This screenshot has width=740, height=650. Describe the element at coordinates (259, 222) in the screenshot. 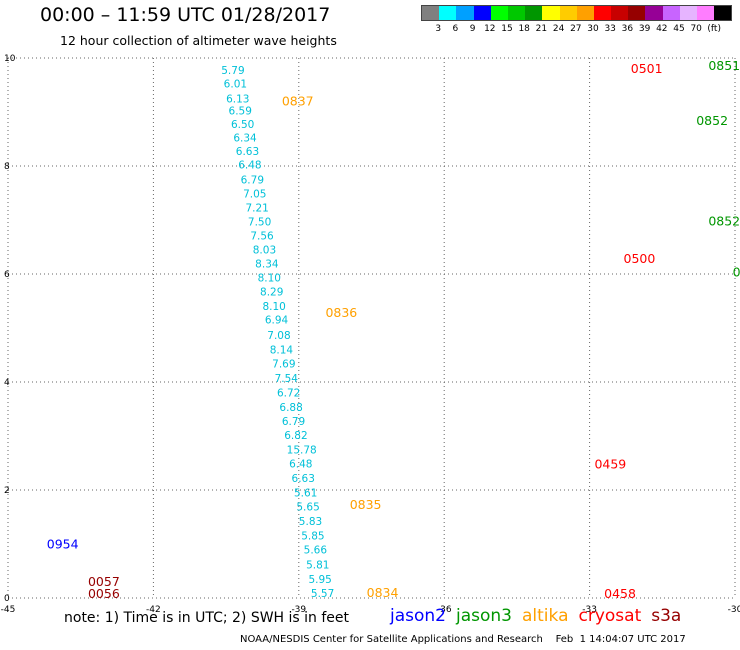

I see `wave-height-point: 7.50` at that location.